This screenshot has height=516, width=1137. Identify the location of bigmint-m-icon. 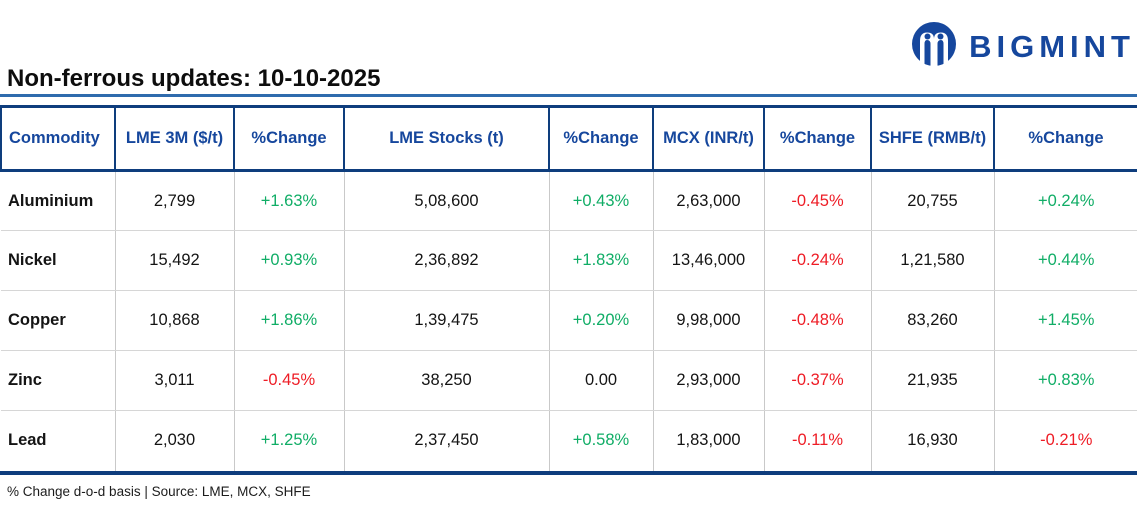
(934, 46).